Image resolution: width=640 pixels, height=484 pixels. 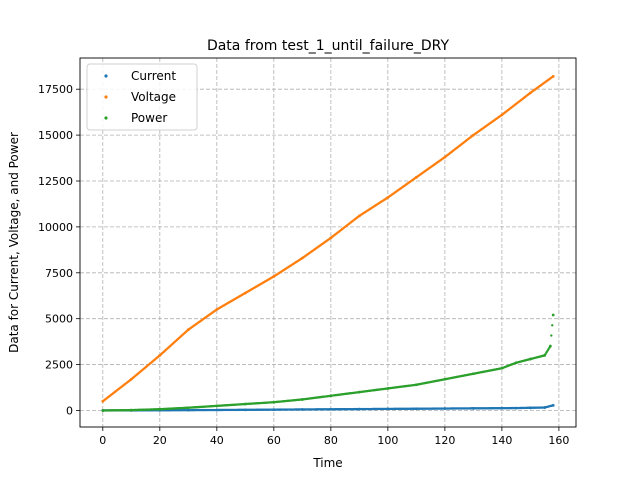 I want to click on legend-label: Current, so click(x=153, y=76).